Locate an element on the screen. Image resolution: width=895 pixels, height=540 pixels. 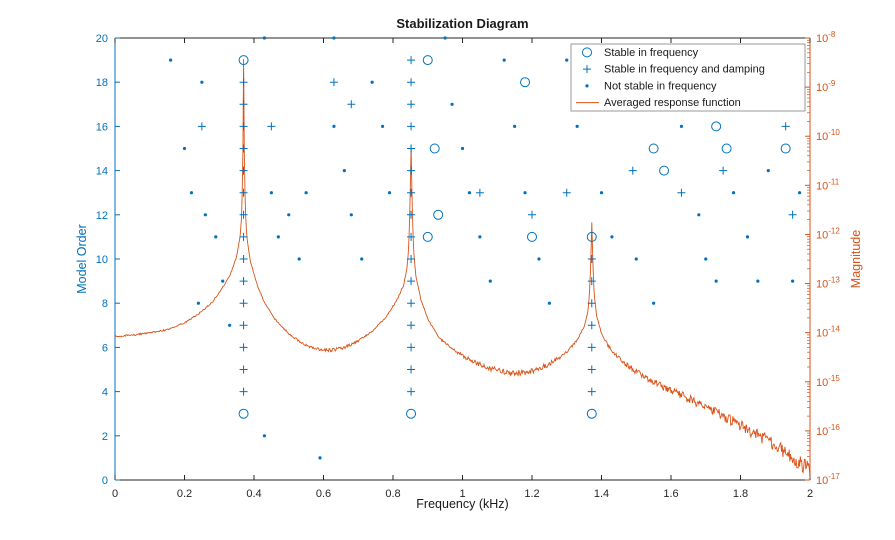
y-right-tick-label: 10⁻¹¹ is located at coordinates (828, 184).